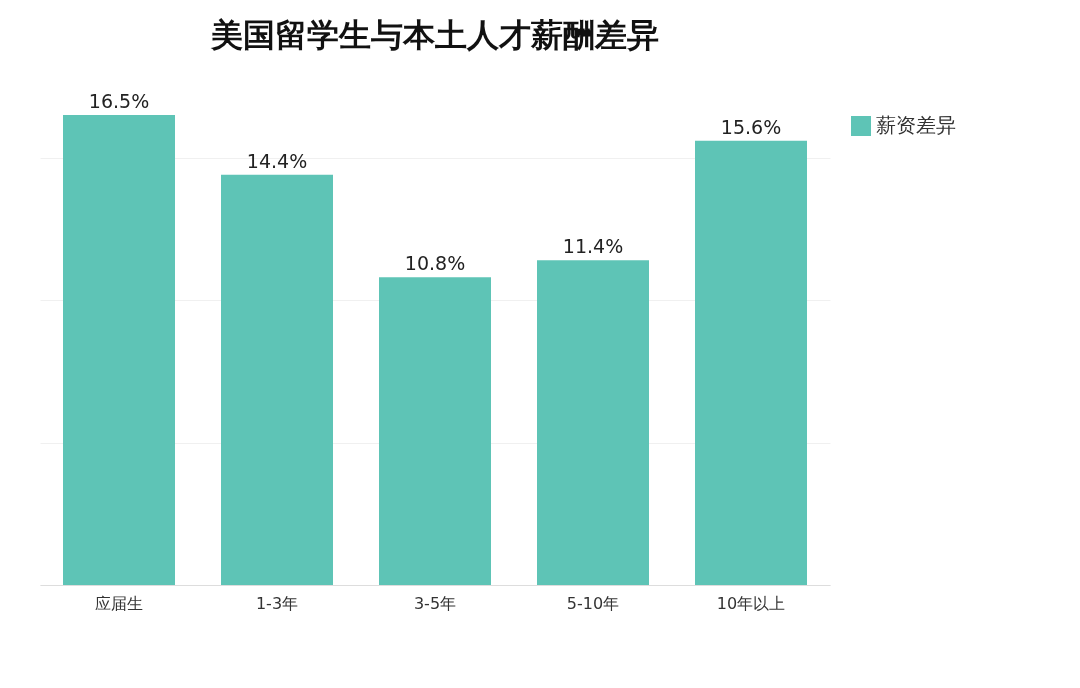 This screenshot has height=688, width=1080. Describe the element at coordinates (916, 125) in the screenshot. I see `legend-label: 薪资差异` at that location.